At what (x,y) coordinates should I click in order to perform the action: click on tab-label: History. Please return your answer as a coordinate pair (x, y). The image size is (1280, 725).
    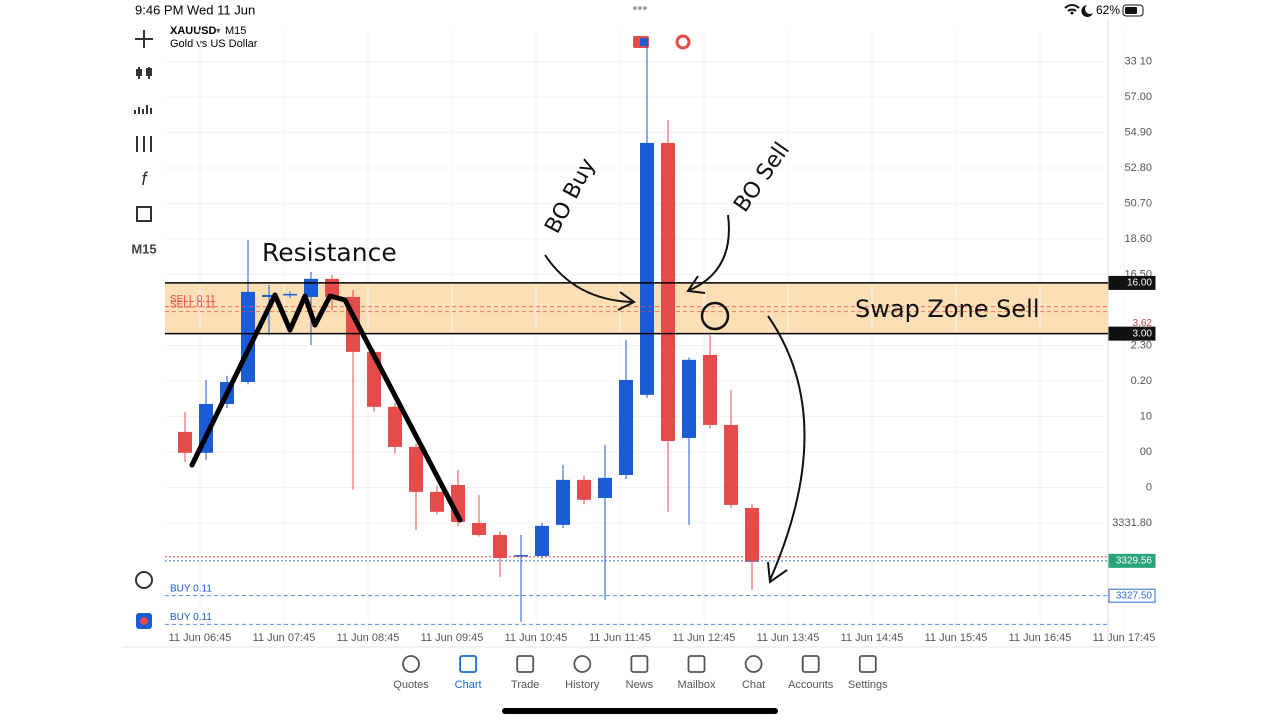
    Looking at the image, I should click on (582, 685).